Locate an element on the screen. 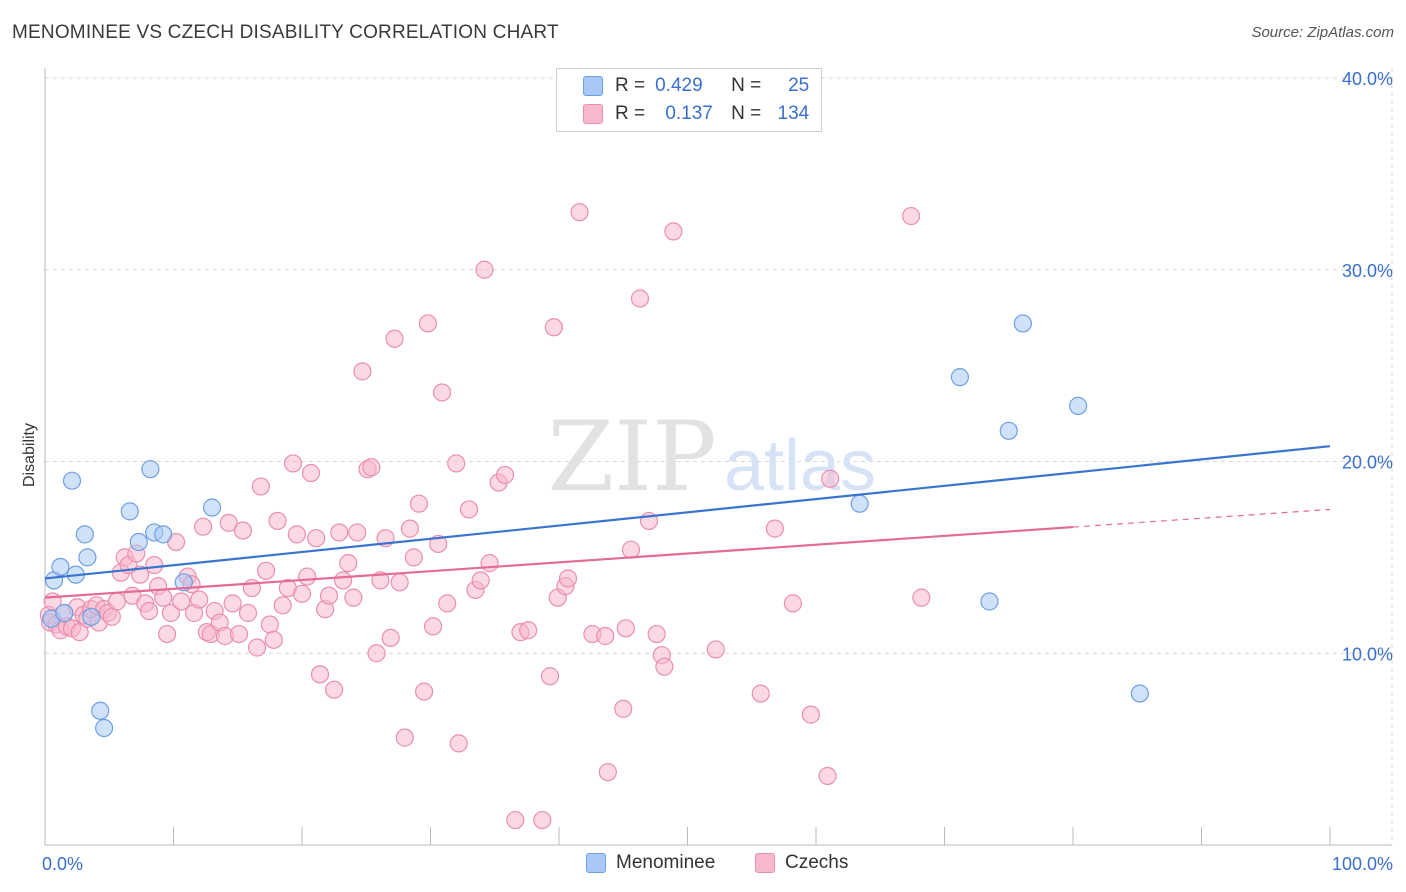 The height and width of the screenshot is (892, 1406). legend-row-czechs: R = 0.137 N = 134 is located at coordinates (696, 114).